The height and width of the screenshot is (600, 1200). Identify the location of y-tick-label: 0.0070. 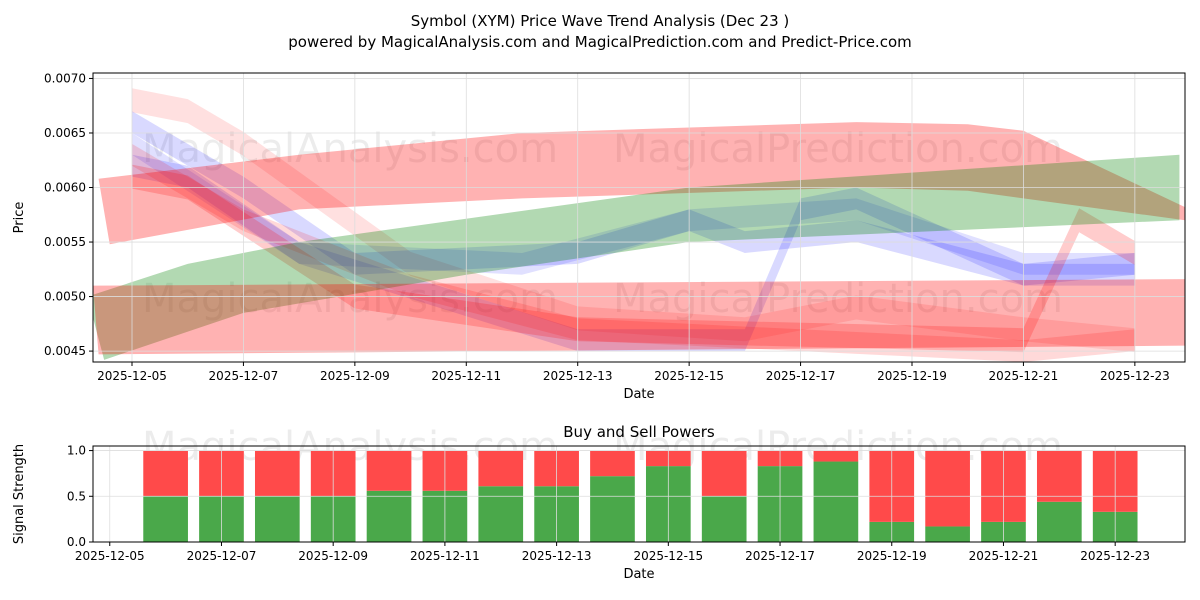
(65, 78).